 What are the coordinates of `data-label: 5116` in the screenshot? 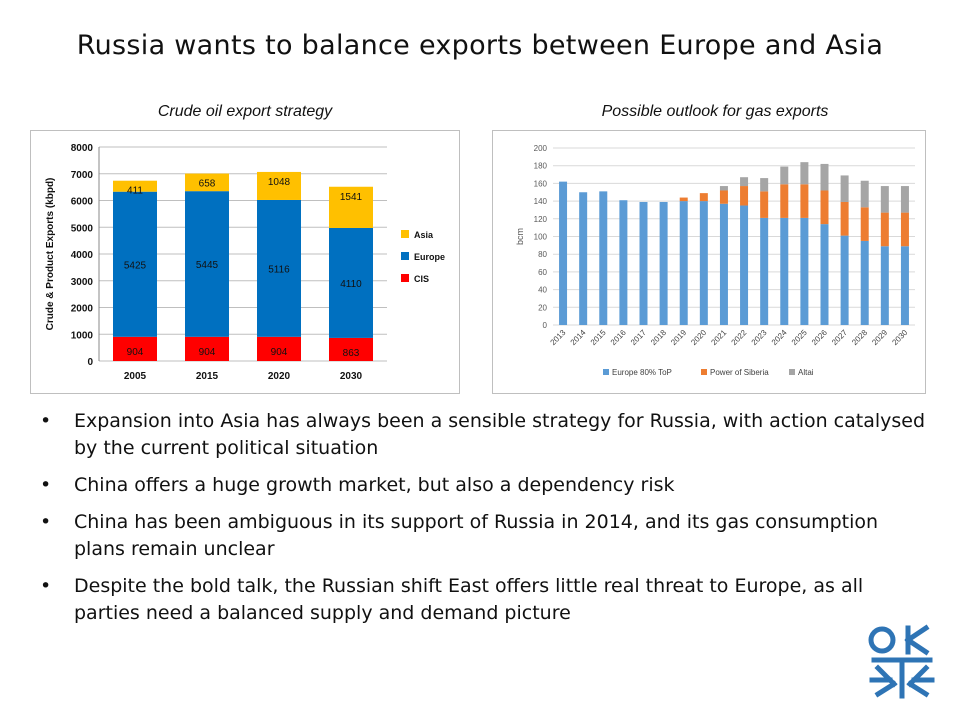 It's located at (279, 269).